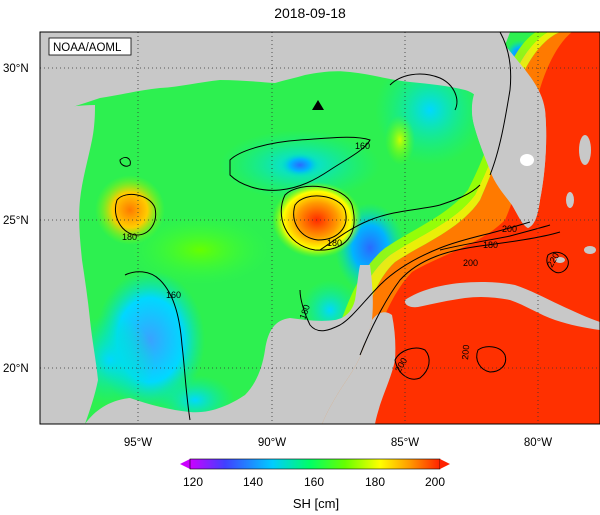  I want to click on colorbar: 120 140 160 180 200 SH [cm], so click(315, 484).